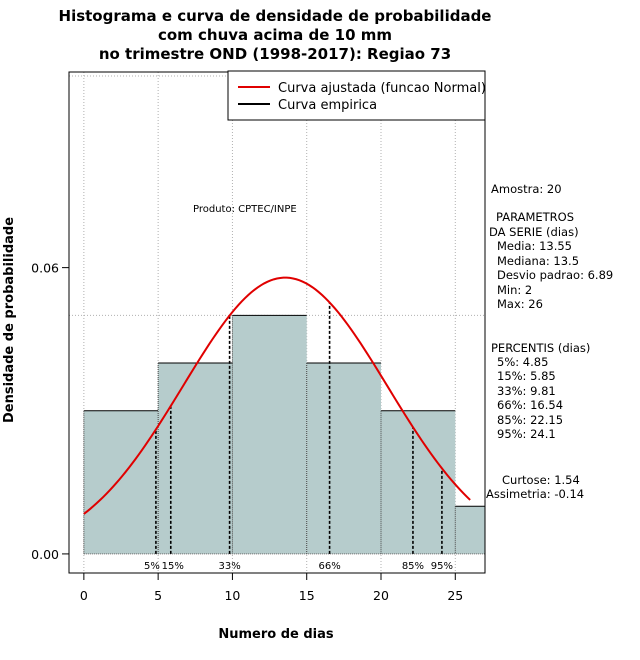  I want to click on legend-label-fitted: Curva ajustada (funcao Normal), so click(382, 88).